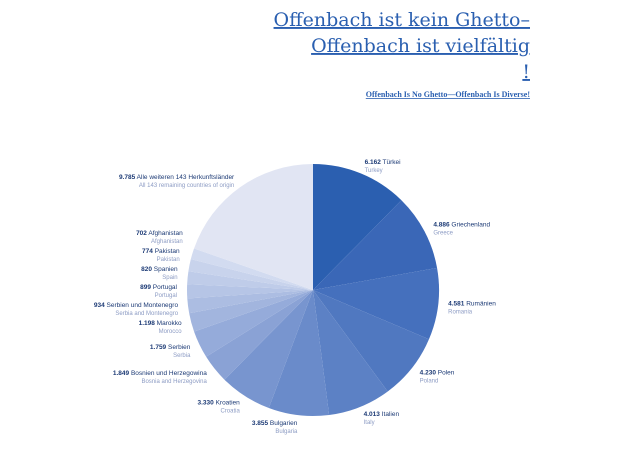 The image size is (640, 452). What do you see at coordinates (218, 407) in the screenshot?
I see `slice-label: 3.330 Kroatien Croatia` at bounding box center [218, 407].